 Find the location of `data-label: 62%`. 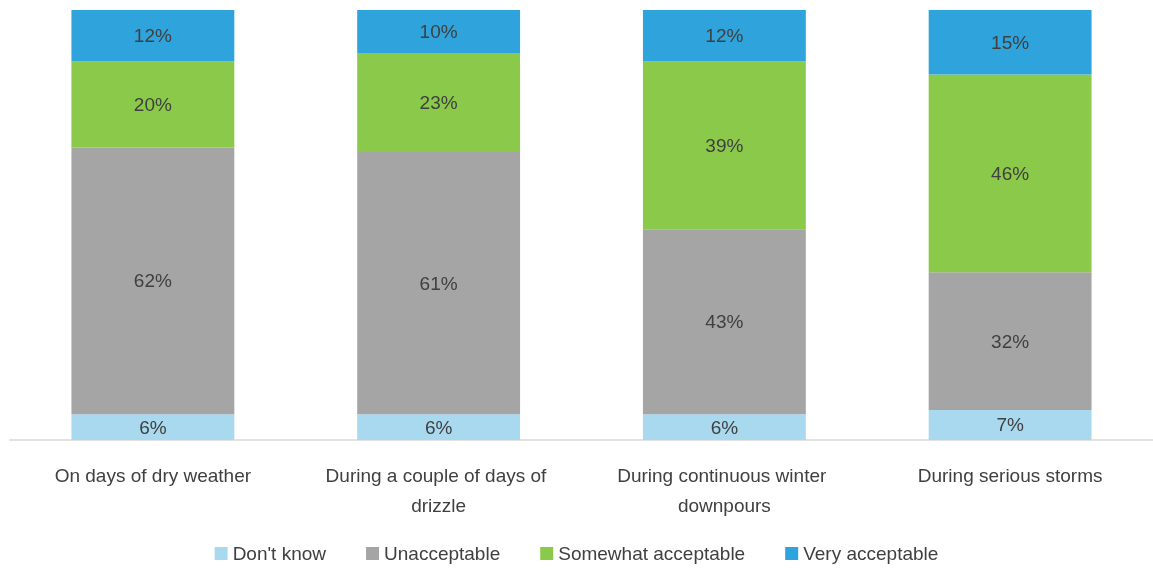

data-label: 62% is located at coordinates (152, 281).